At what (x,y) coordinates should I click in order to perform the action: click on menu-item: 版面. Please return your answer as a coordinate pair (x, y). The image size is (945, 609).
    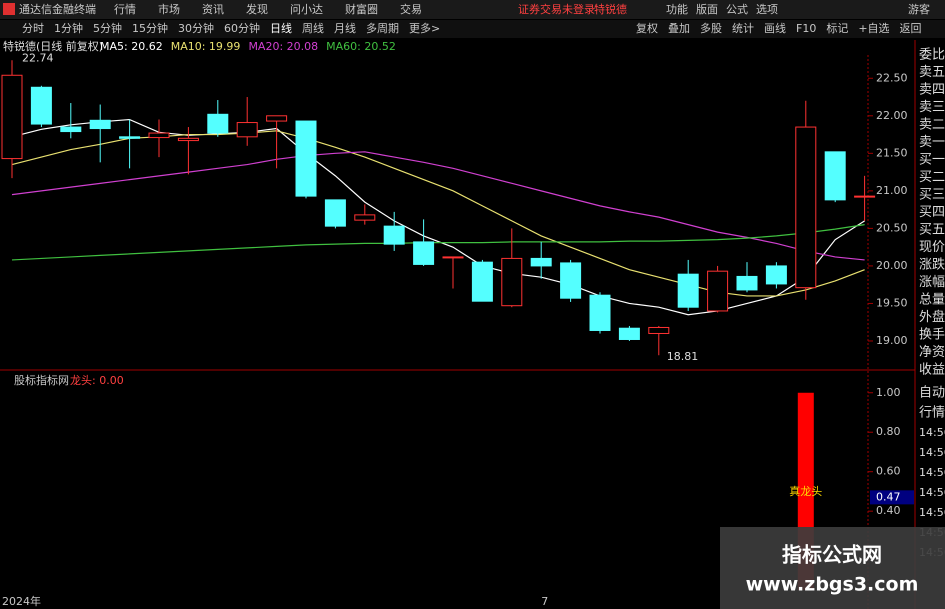
    Looking at the image, I should click on (707, 9).